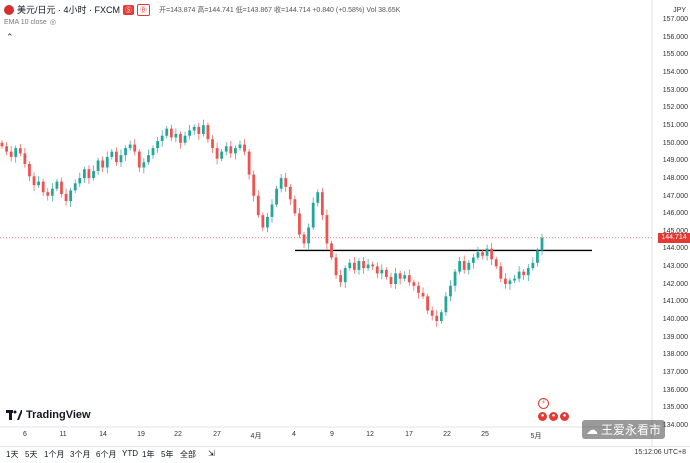 This screenshot has height=463, width=690. What do you see at coordinates (675, 355) in the screenshot?
I see `price-tick-label: 138.000` at bounding box center [675, 355].